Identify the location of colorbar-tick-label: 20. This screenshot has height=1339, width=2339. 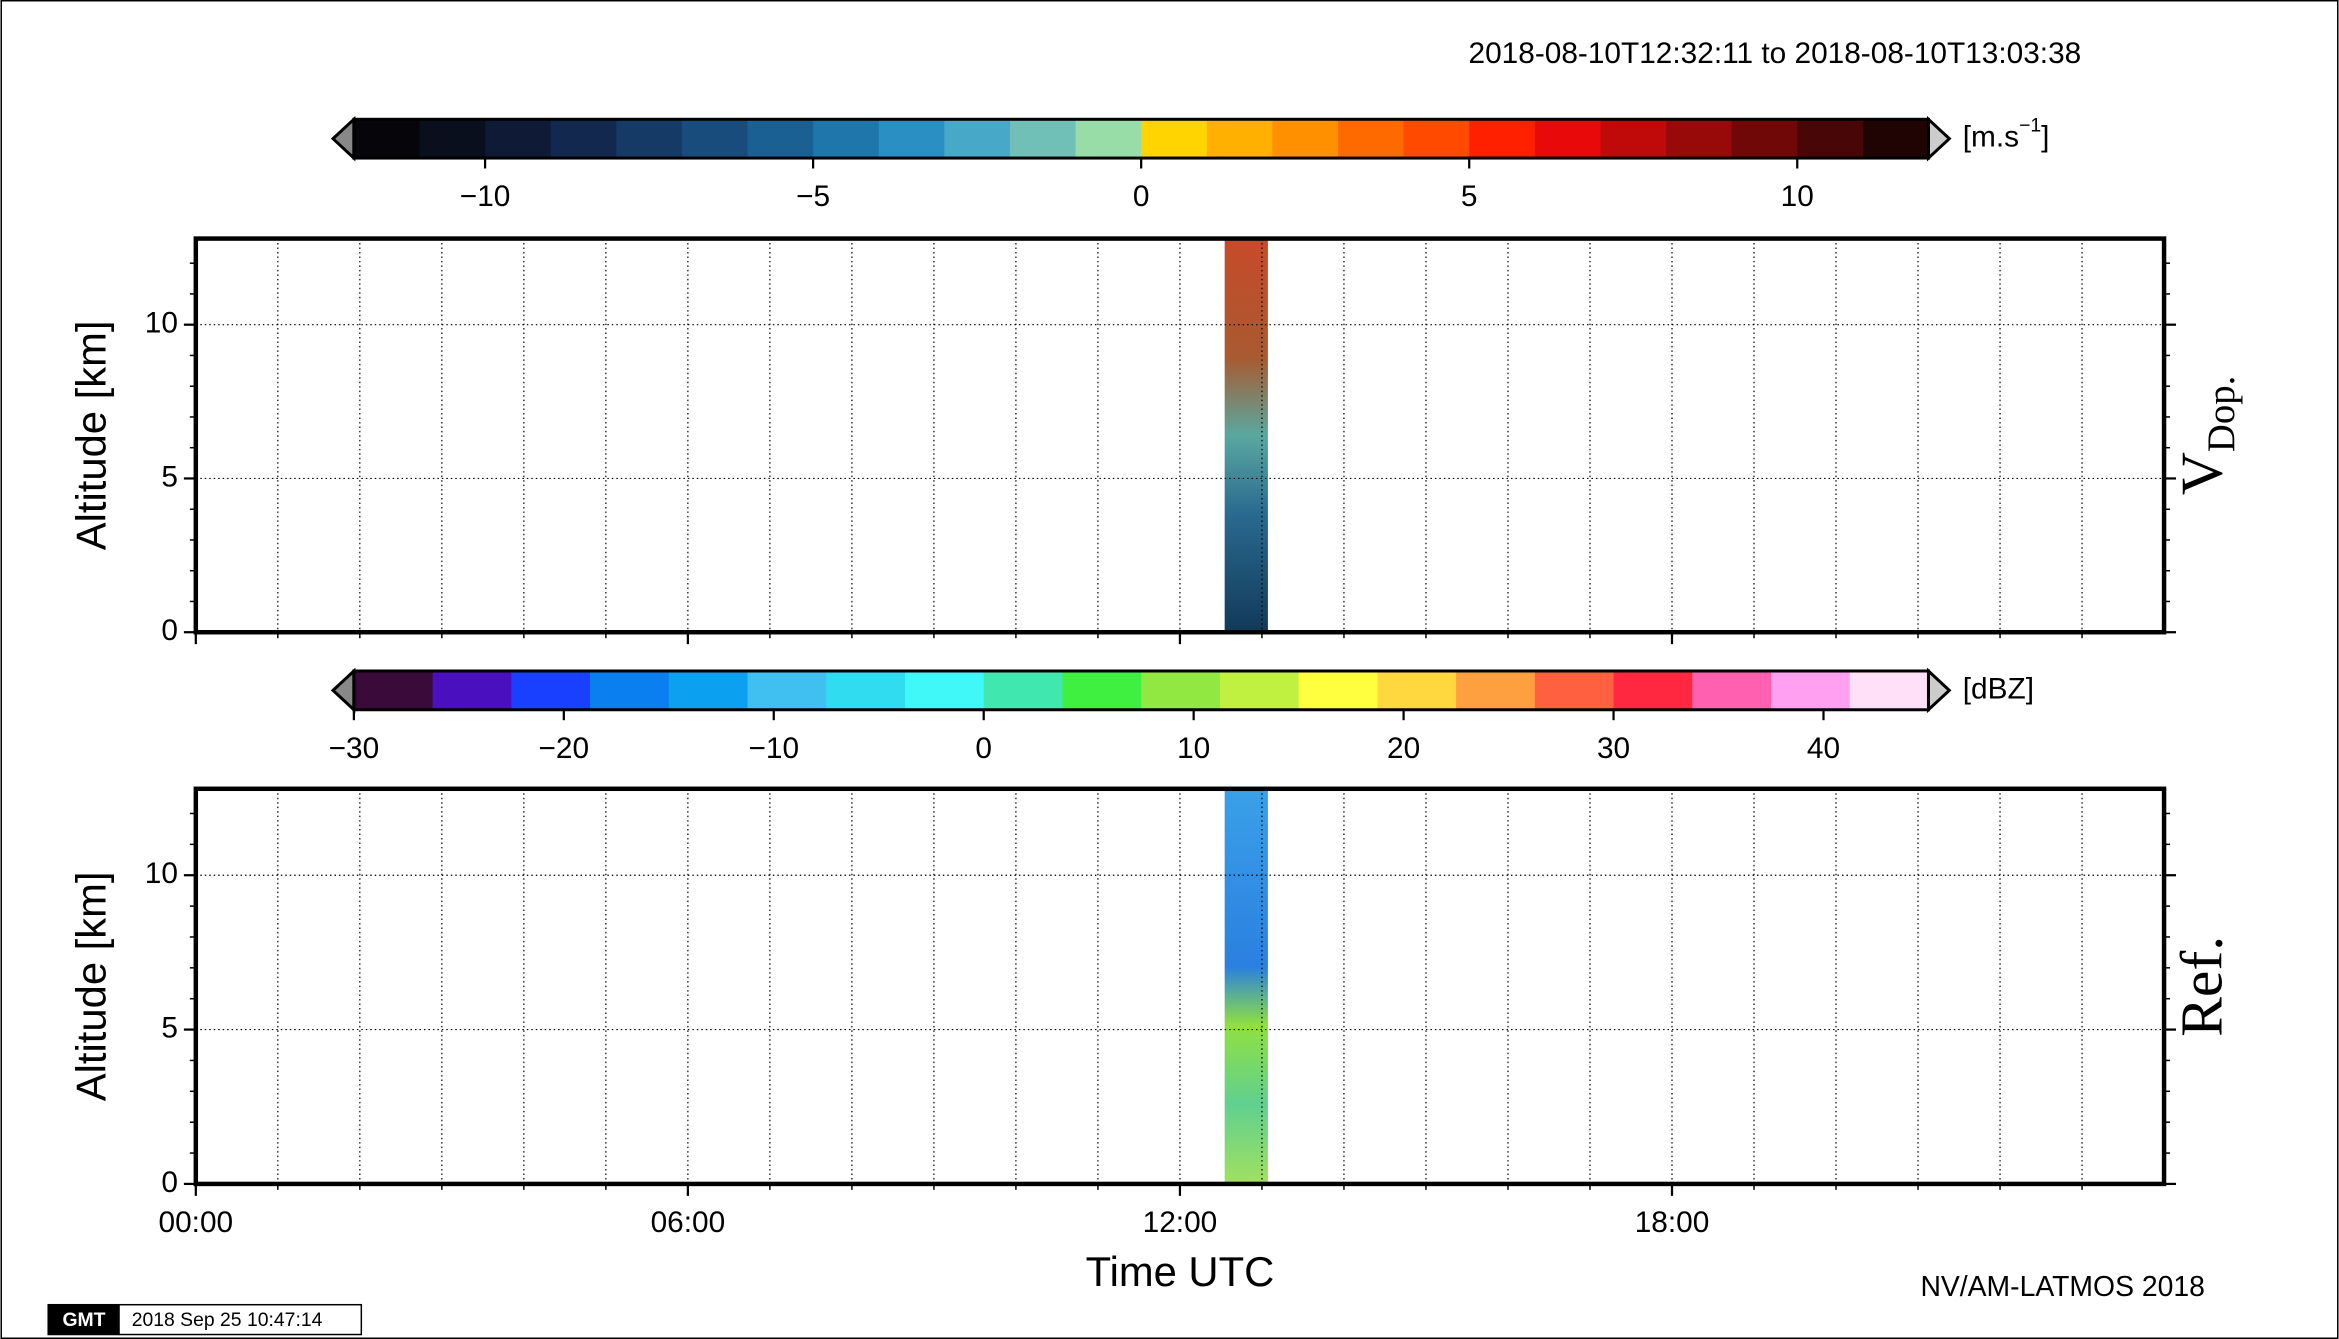
(1403, 748).